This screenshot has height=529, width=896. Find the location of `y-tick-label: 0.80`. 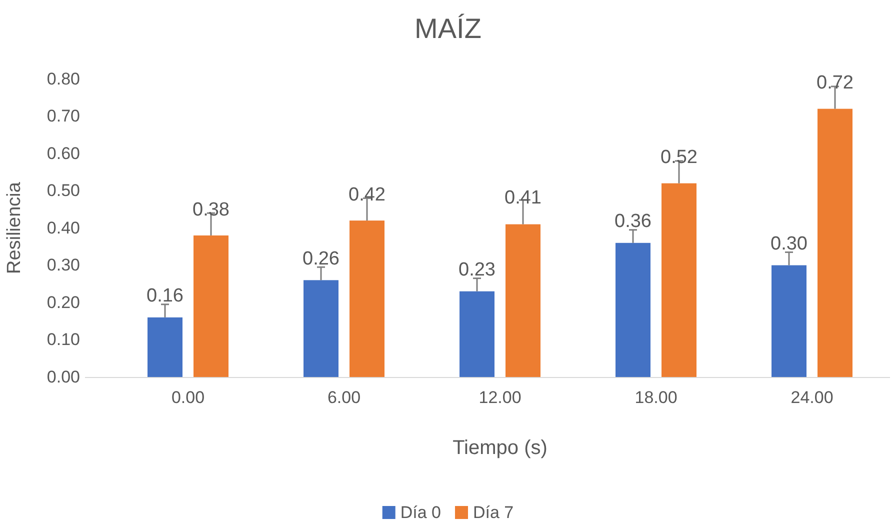

y-tick-label: 0.80 is located at coordinates (63, 78).